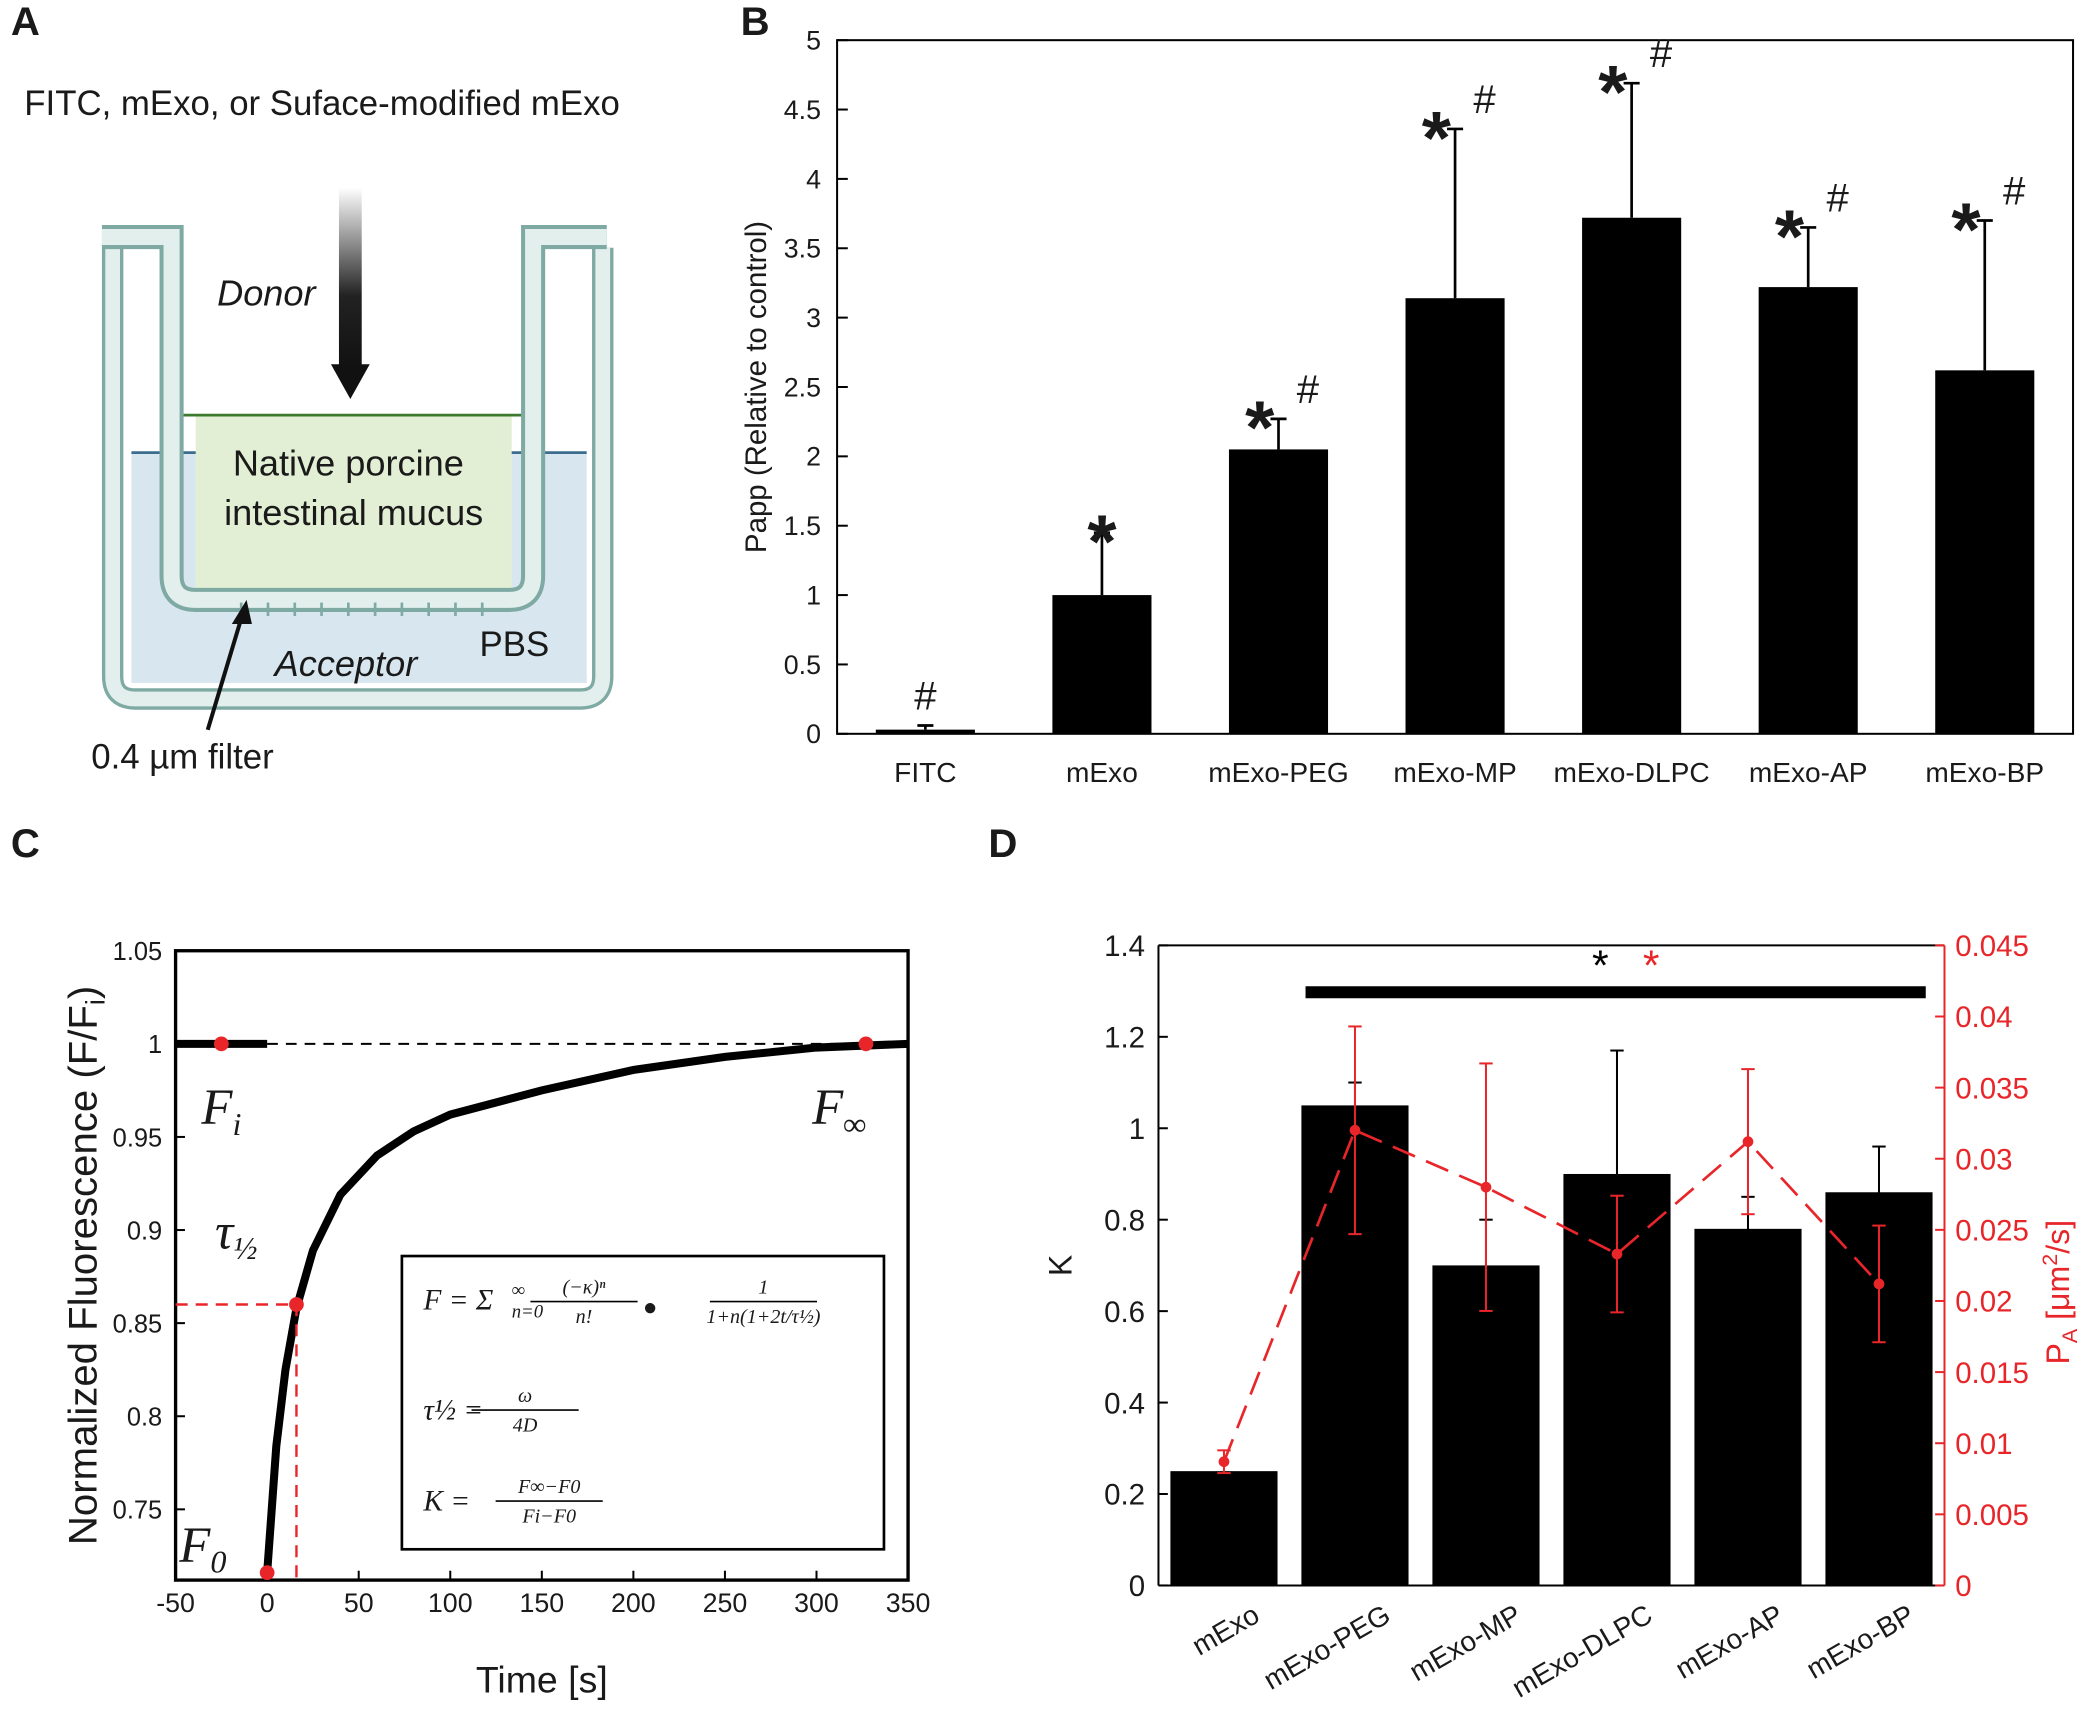  I want to click on x-tick-label: mExo-AP, so click(1808, 772).